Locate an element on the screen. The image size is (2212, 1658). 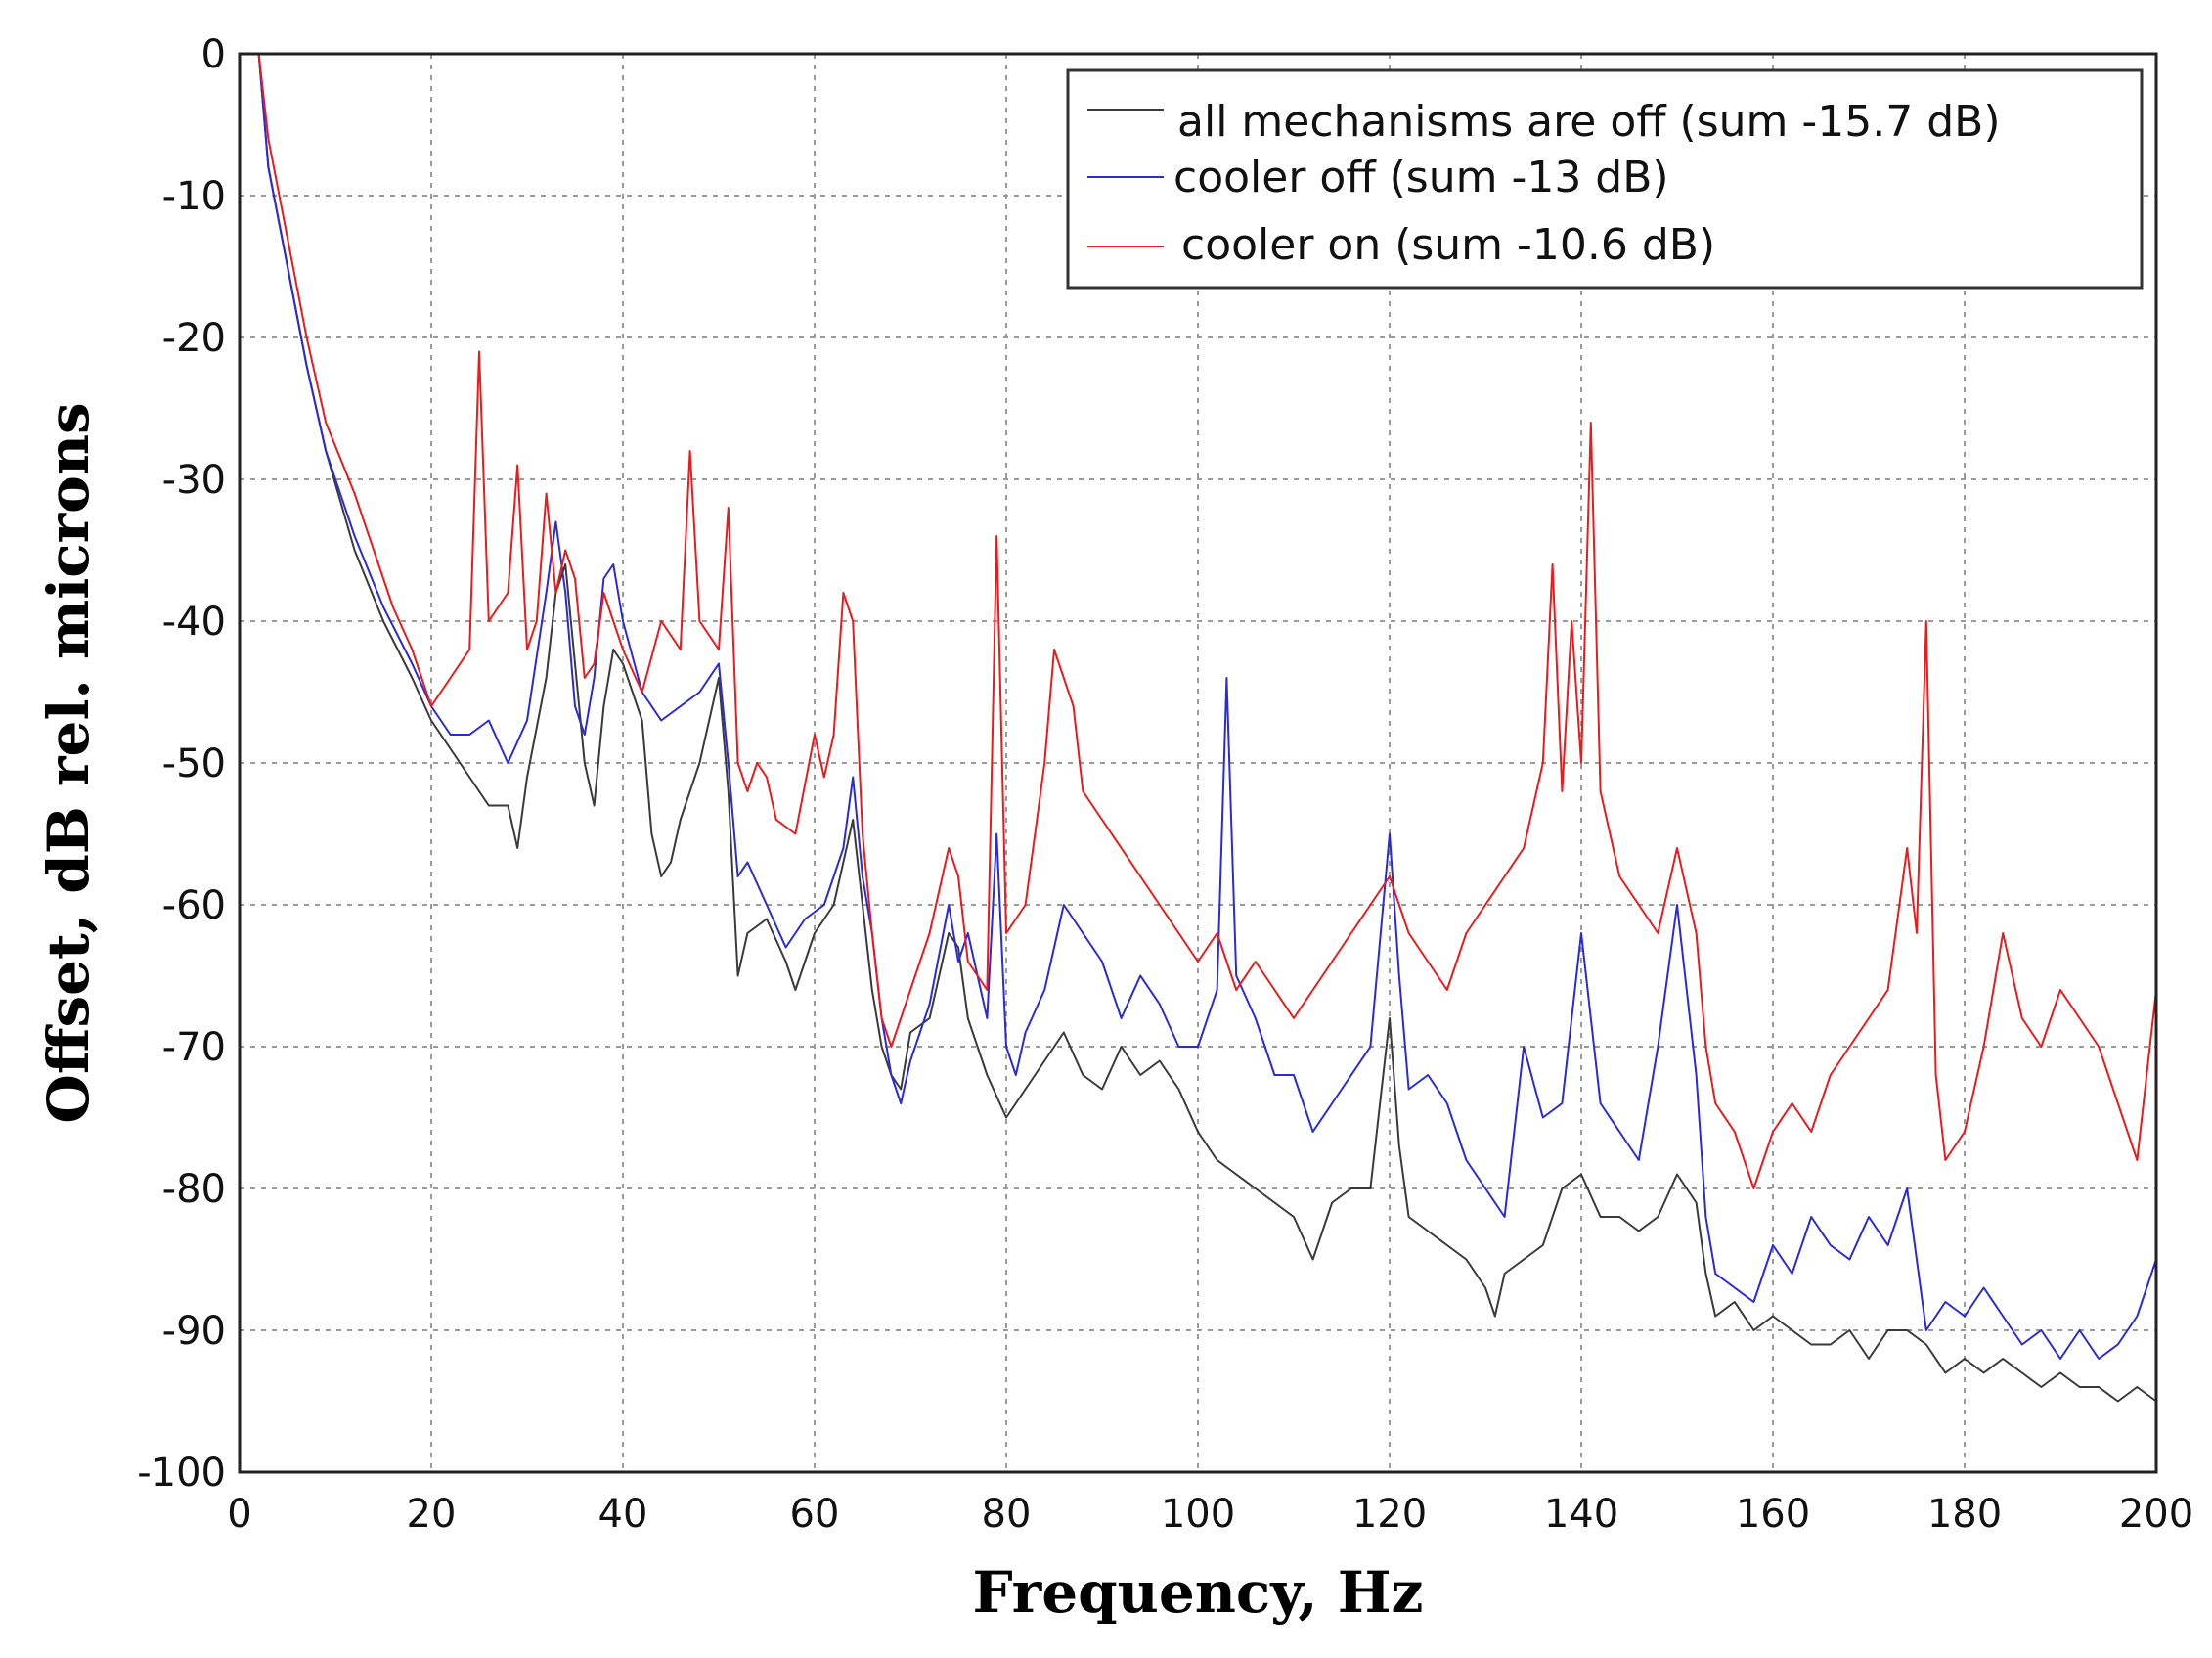
legend-label-cooler-on: cooler on (sum -10.6 dB) is located at coordinates (1448, 245).